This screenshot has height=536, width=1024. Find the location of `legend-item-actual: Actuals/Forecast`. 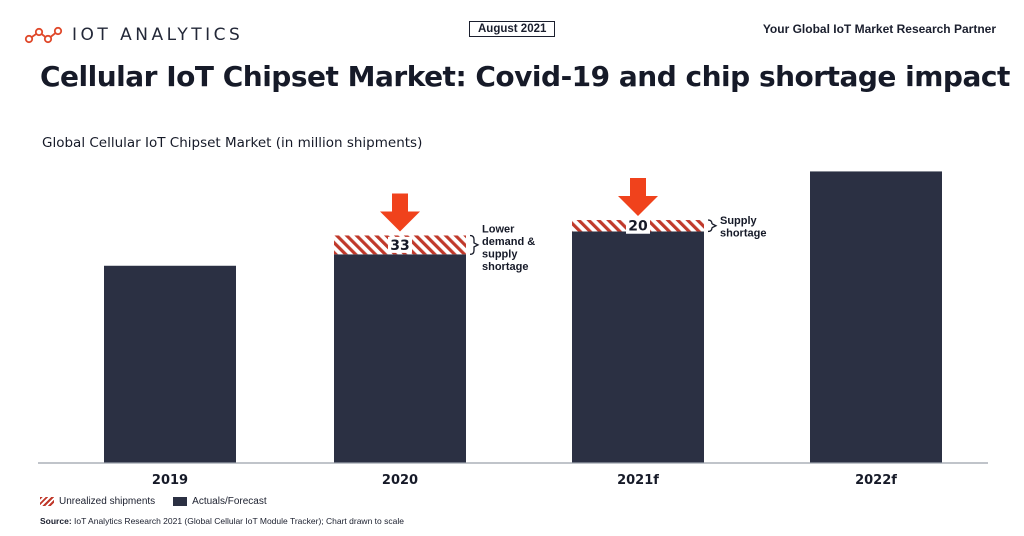

legend-item-actual: Actuals/Forecast is located at coordinates (220, 501).